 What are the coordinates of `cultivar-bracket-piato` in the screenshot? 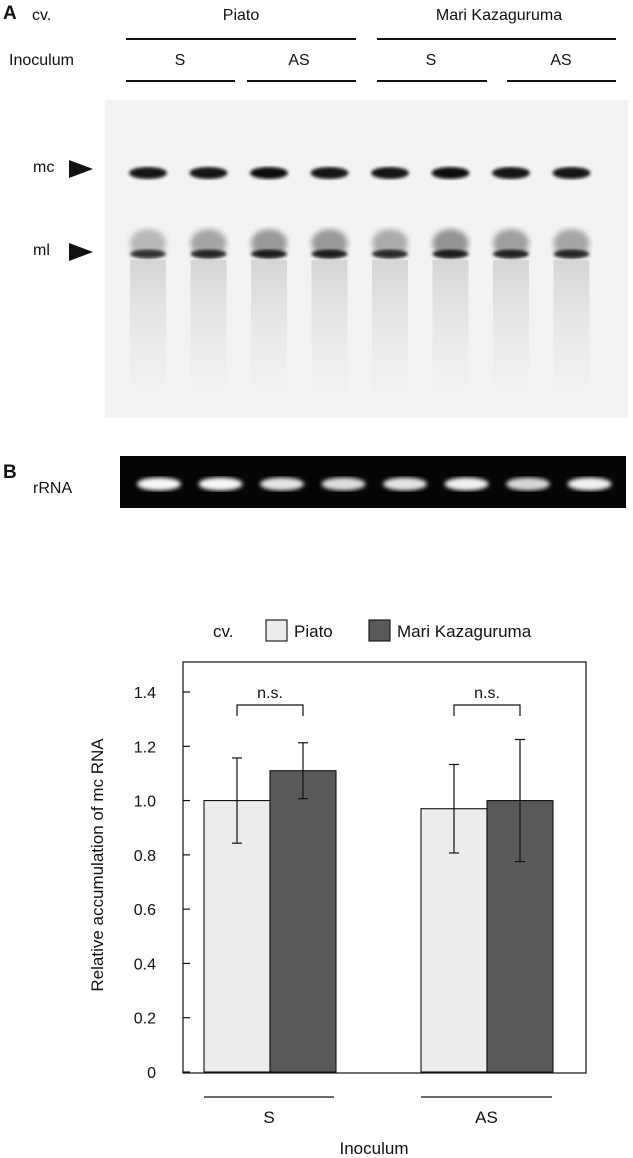 It's located at (241, 39).